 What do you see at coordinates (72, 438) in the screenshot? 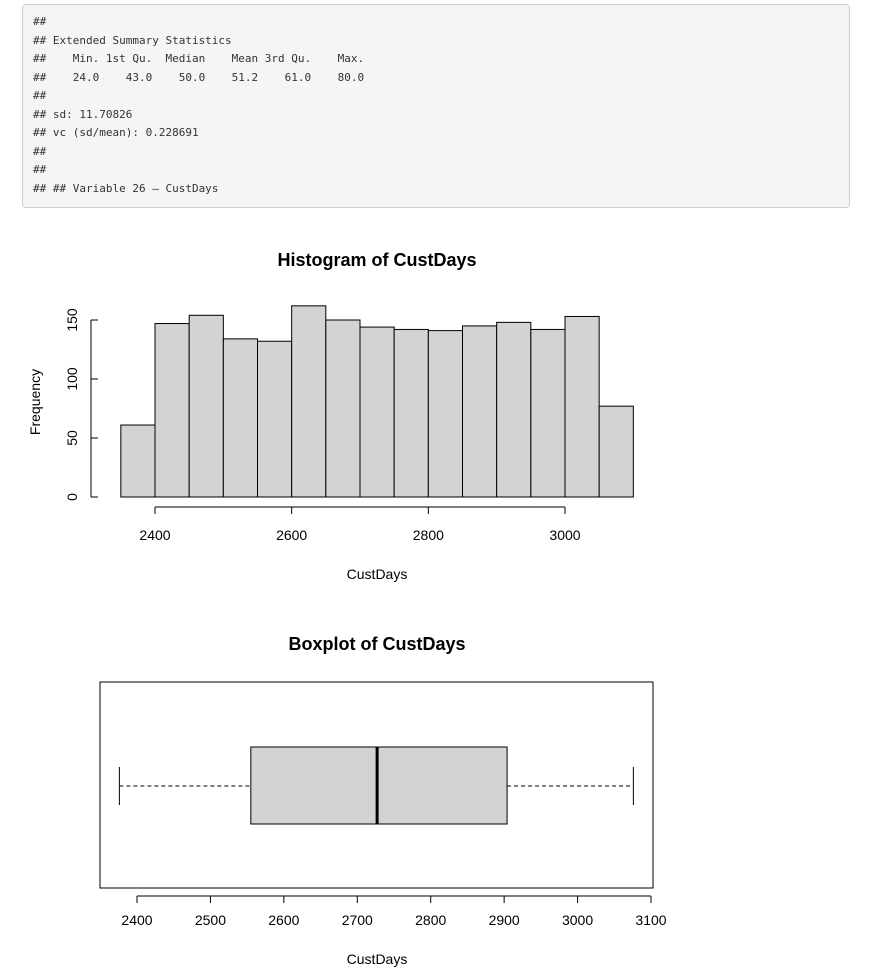
I see `y-tick-label: 50` at bounding box center [72, 438].